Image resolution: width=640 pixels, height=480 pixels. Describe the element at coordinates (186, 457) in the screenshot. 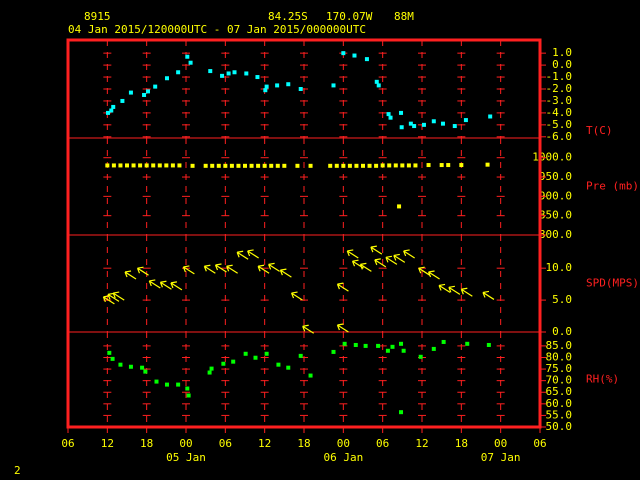

I see `date-label: 05 Jan` at that location.